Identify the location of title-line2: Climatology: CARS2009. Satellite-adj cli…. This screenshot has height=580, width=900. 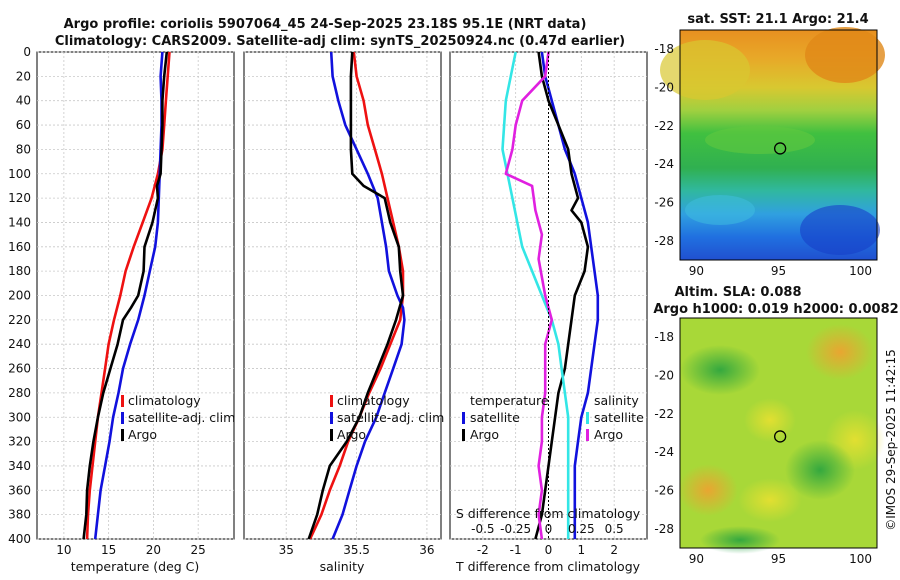
(340, 41).